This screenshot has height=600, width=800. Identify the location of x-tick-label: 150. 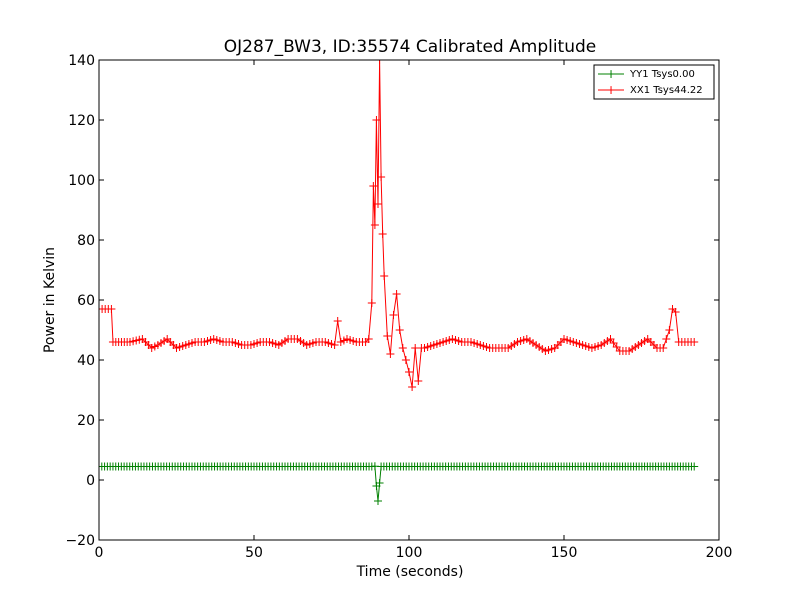
(564, 553).